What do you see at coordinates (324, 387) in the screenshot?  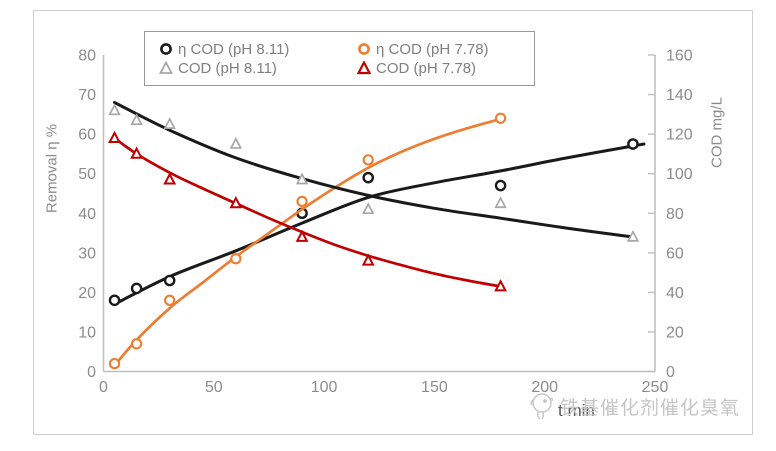 I see `x-tick-label: 100` at bounding box center [324, 387].